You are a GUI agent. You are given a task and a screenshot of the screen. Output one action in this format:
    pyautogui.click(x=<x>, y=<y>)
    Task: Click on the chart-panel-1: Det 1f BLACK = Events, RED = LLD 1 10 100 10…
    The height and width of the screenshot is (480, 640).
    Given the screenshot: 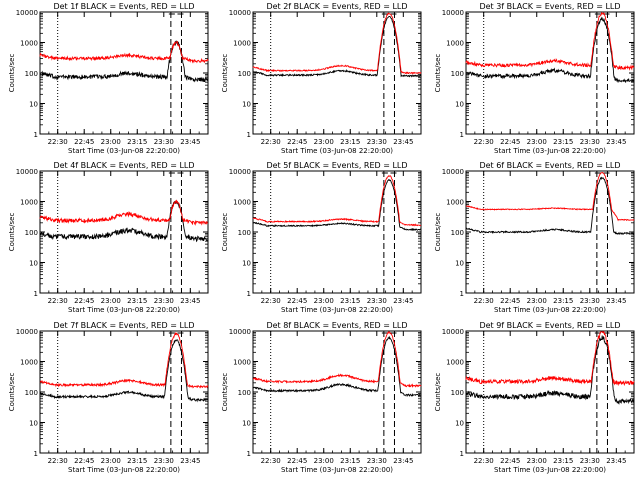 What is the action you would take?
    pyautogui.click(x=108, y=78)
    